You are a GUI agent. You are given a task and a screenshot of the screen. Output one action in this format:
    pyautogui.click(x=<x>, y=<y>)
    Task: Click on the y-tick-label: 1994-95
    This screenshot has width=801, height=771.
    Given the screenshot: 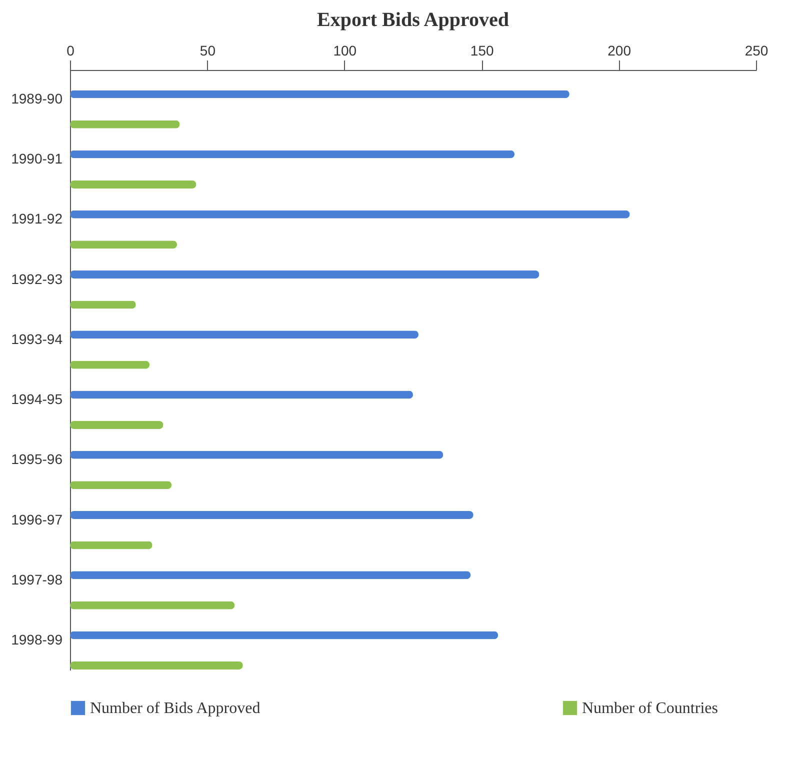 What is the action you would take?
    pyautogui.click(x=37, y=399)
    